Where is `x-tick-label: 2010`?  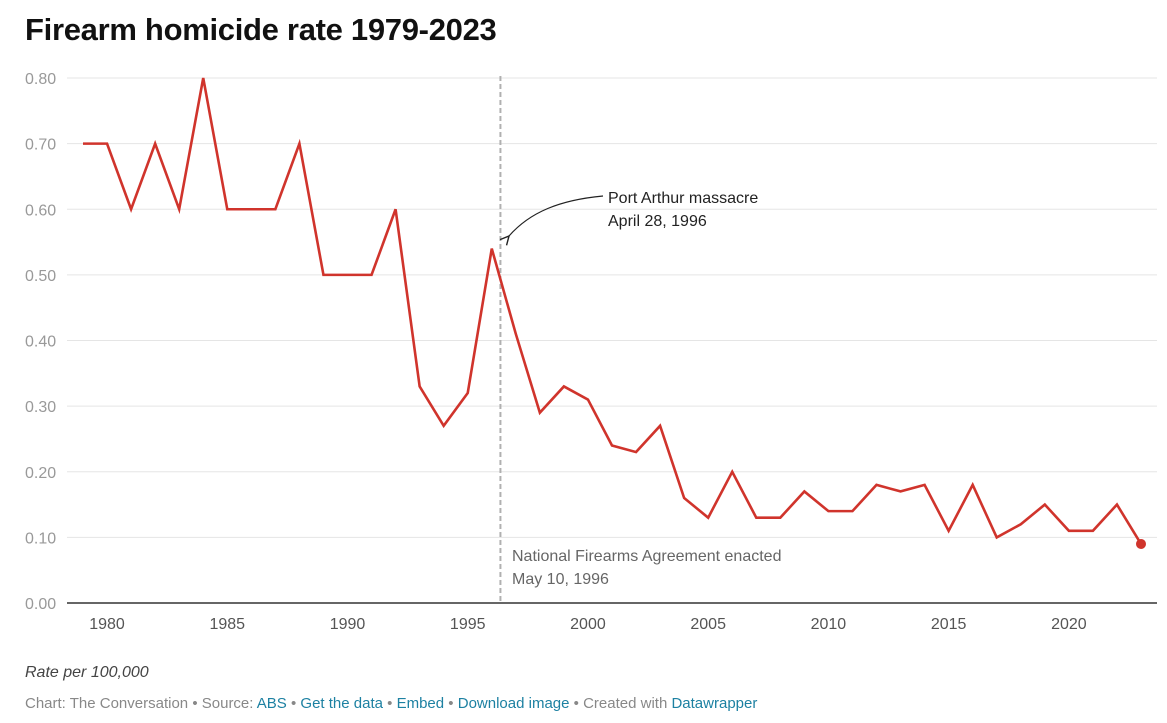
x-tick-label: 2010 is located at coordinates (829, 624).